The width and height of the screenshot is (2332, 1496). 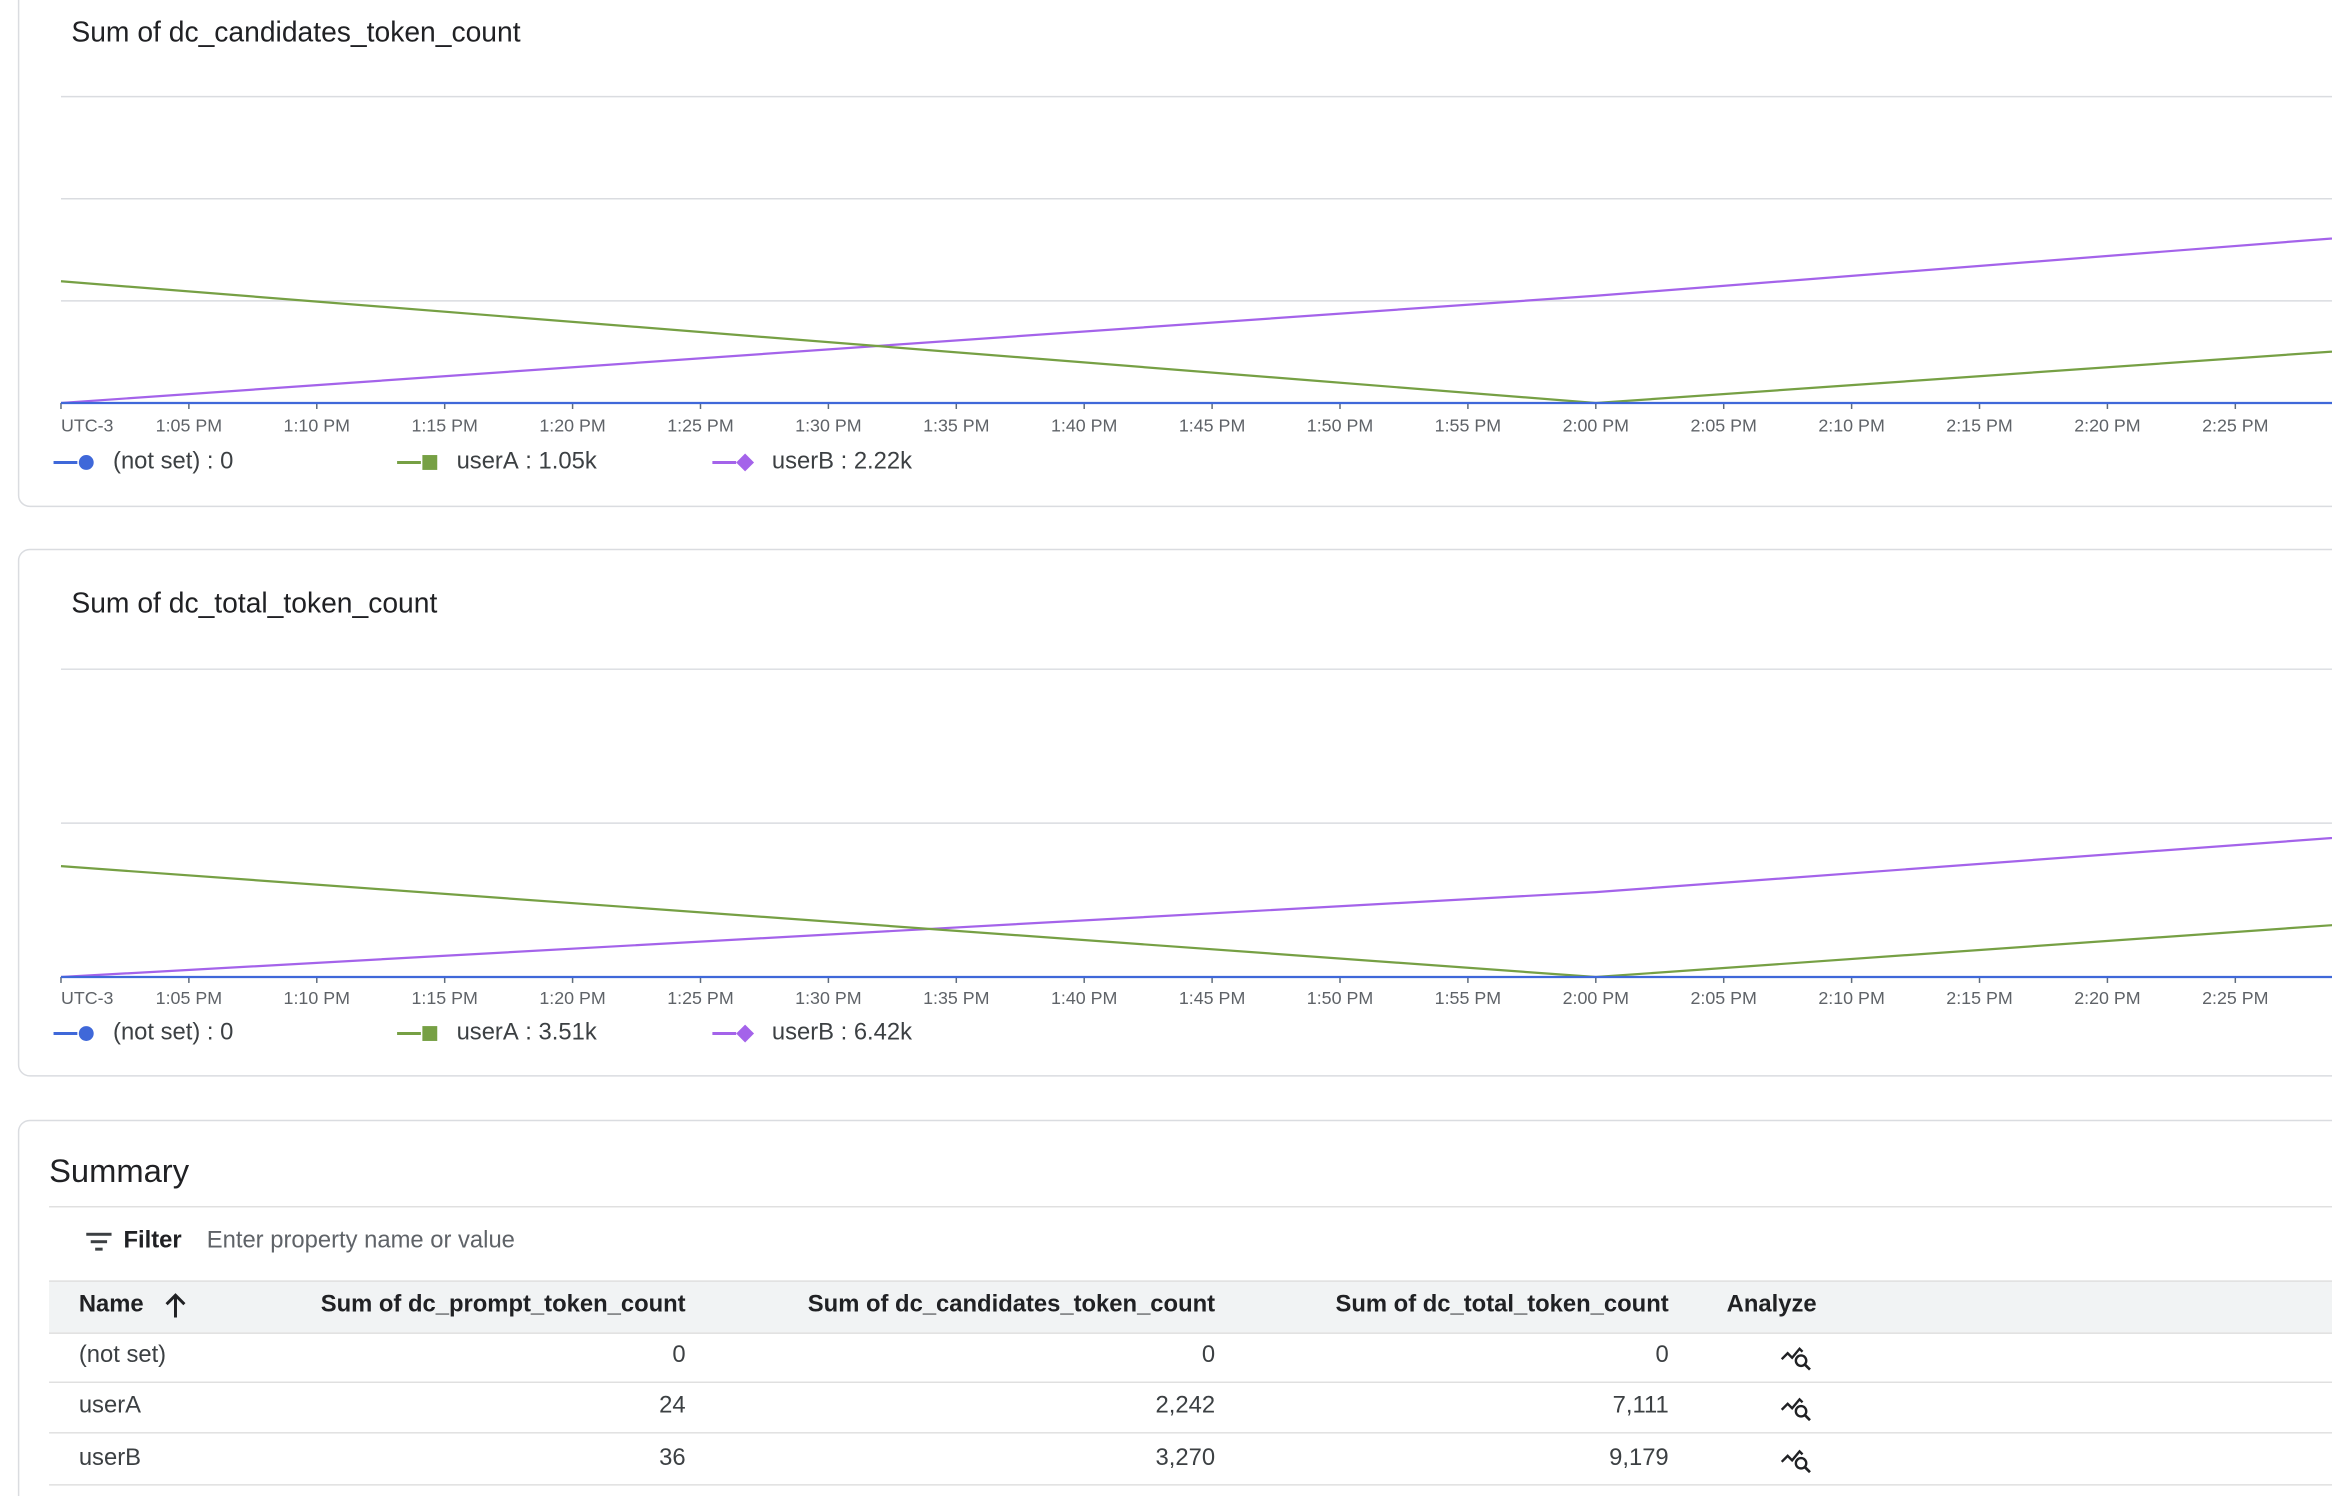 I want to click on legend-entry: userA : 1.05k, so click(x=527, y=461).